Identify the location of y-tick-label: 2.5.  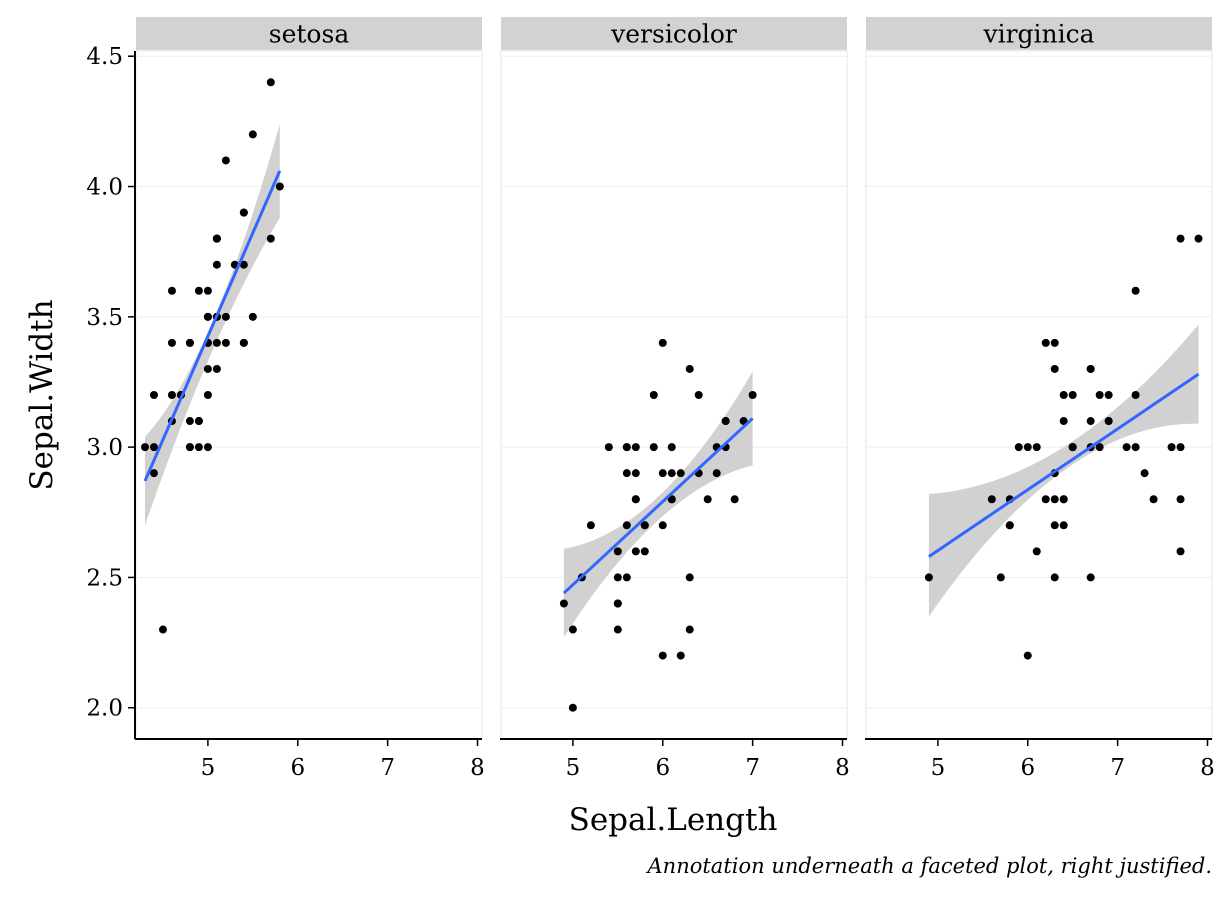
(104, 578).